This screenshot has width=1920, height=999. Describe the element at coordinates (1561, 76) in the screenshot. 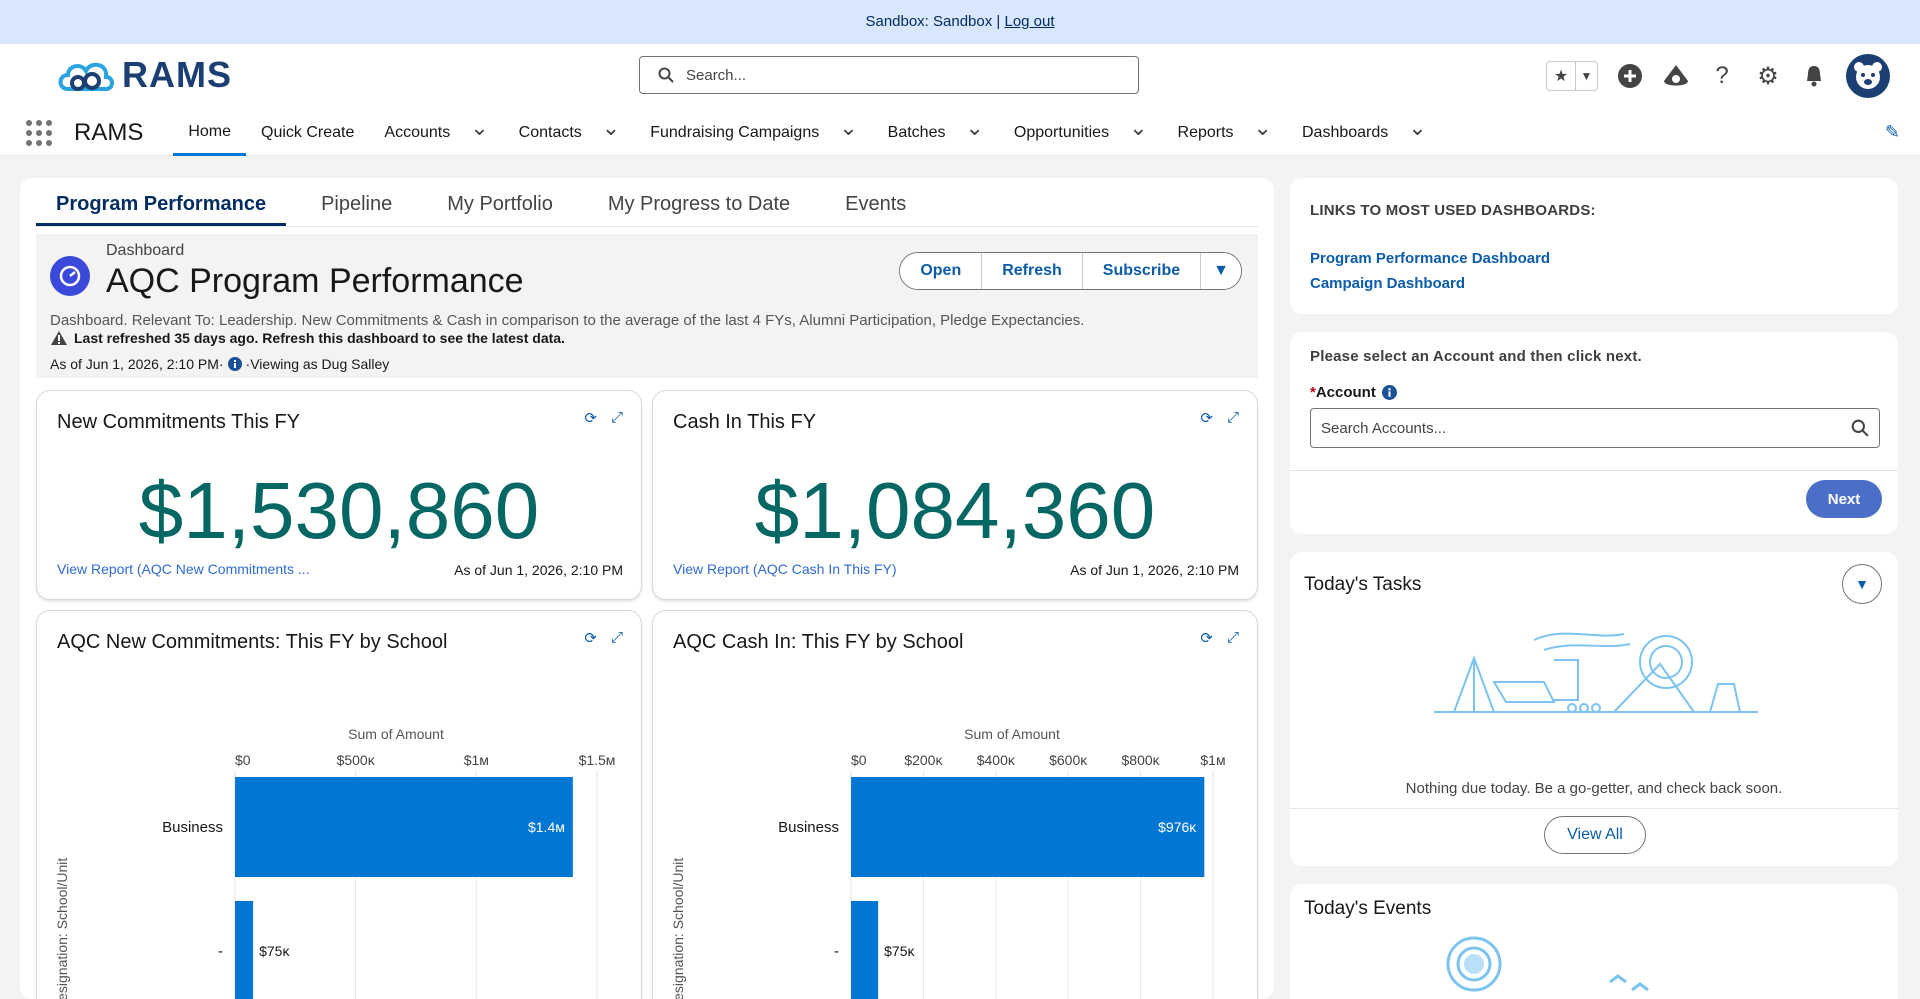

I see `star-icon: ★` at that location.